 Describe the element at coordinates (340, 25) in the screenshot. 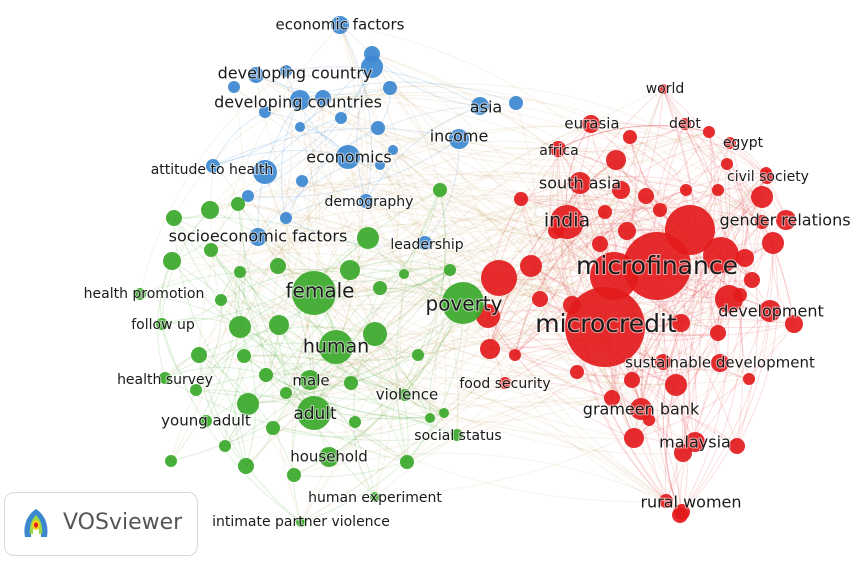

I see `node-label: economic factors` at that location.